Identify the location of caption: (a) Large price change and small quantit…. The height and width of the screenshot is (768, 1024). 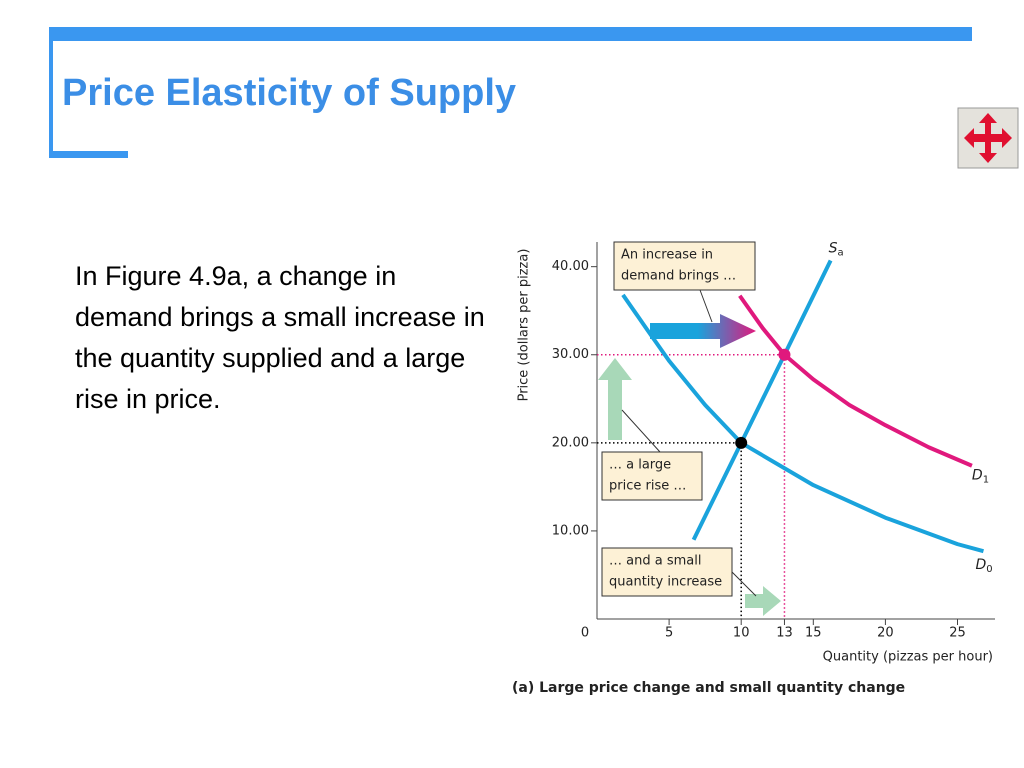
(708, 688).